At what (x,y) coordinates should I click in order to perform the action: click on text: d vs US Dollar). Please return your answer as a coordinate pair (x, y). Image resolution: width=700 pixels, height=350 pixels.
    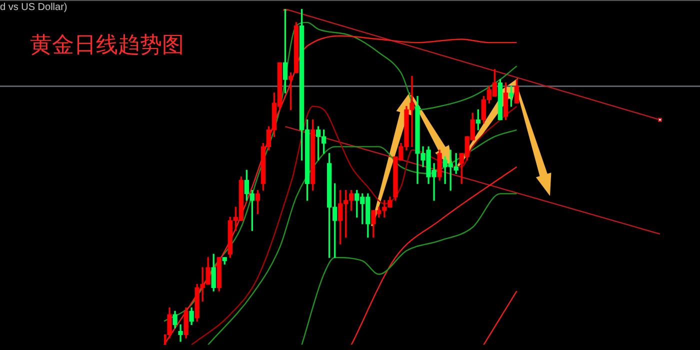
    Looking at the image, I should click on (34, 7).